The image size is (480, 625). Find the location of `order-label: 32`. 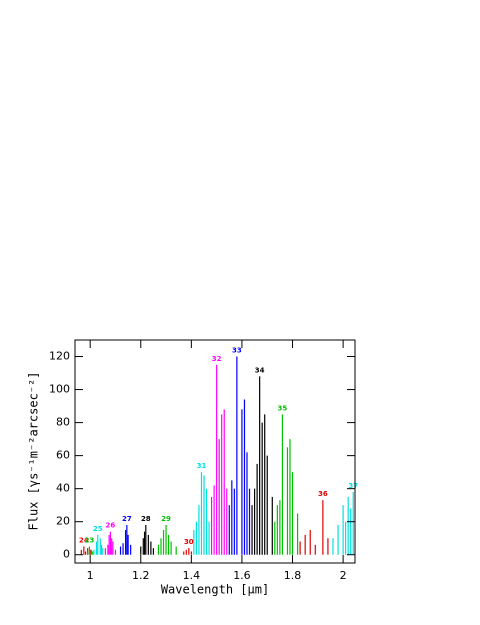

order-label: 32 is located at coordinates (217, 359).